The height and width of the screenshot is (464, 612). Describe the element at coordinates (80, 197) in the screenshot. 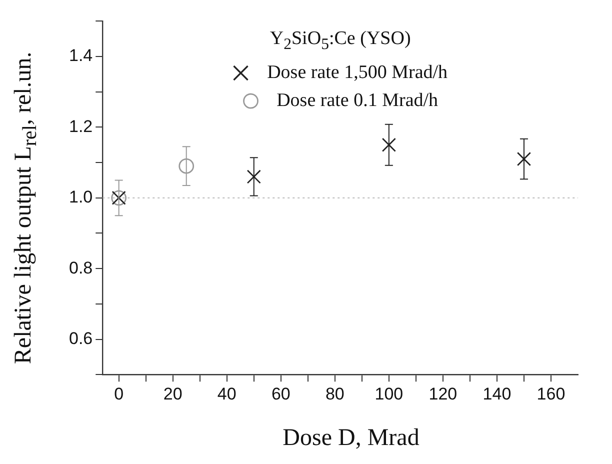

I see `y-tick-label: 1.0` at that location.